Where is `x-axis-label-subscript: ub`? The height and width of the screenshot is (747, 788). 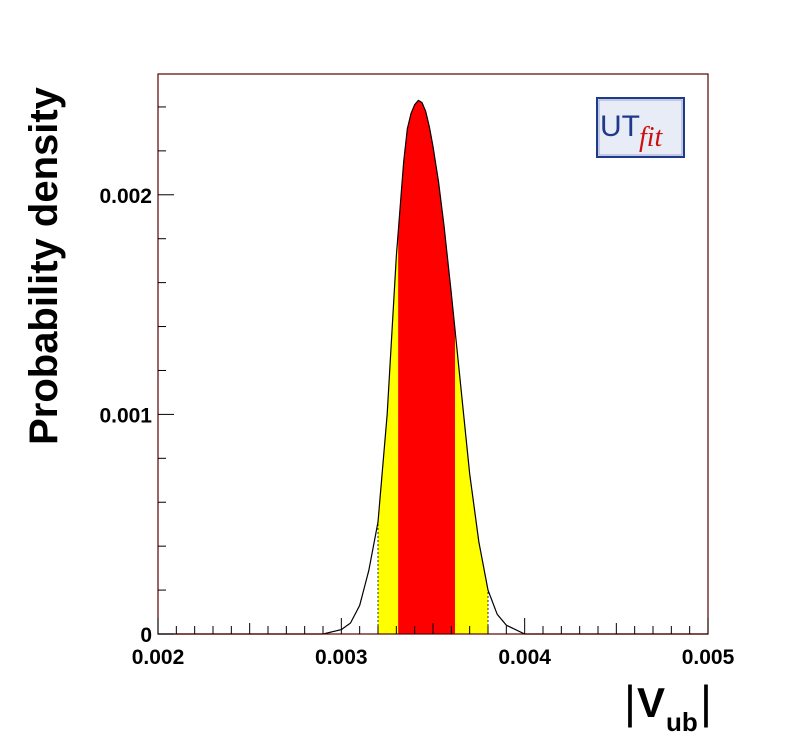
x-axis-label-subscript: ub is located at coordinates (682, 722).